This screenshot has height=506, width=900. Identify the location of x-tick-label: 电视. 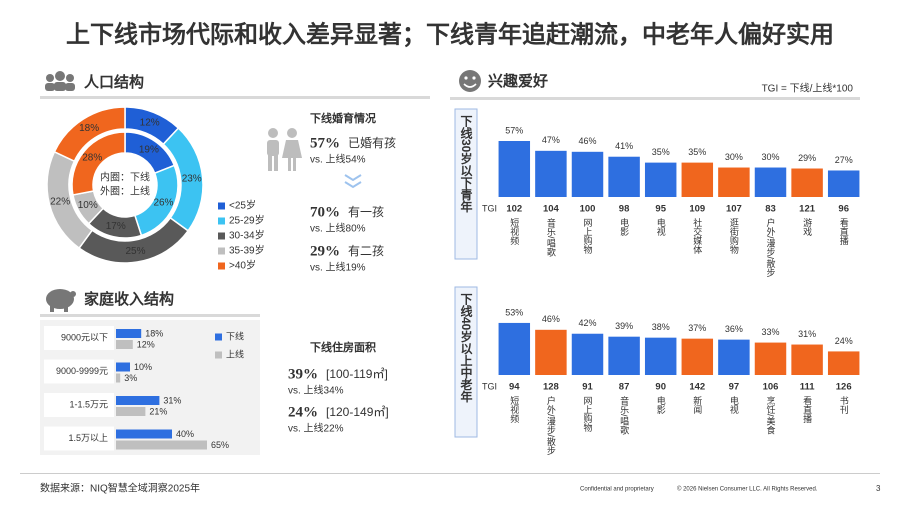
(734, 405).